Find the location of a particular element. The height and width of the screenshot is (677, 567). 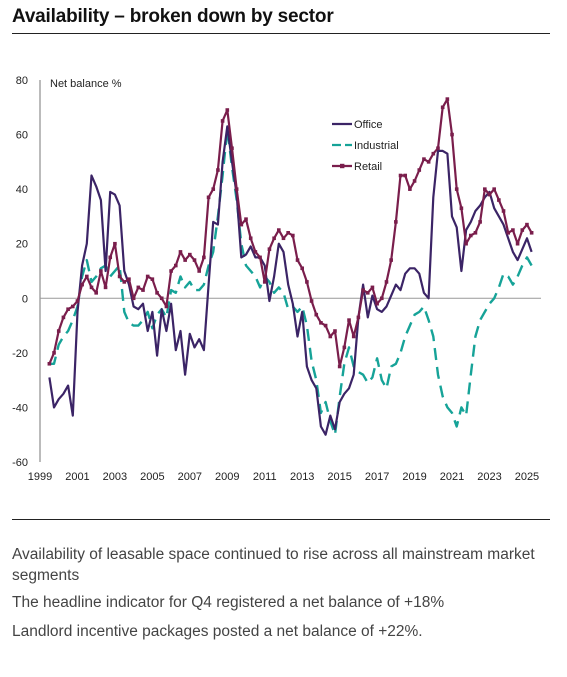

x-tick-label: 2023 is located at coordinates (489, 477).